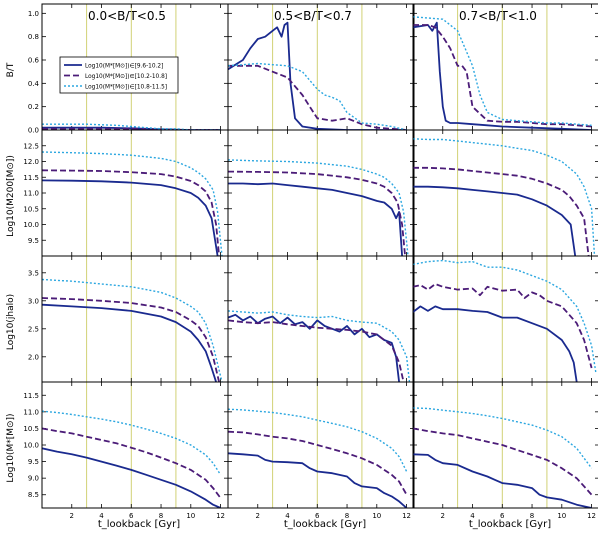 The width and height of the screenshot is (598, 534). I want to click on y-axis-label-row2: Log10(M200[M⊙]), so click(11, 196).